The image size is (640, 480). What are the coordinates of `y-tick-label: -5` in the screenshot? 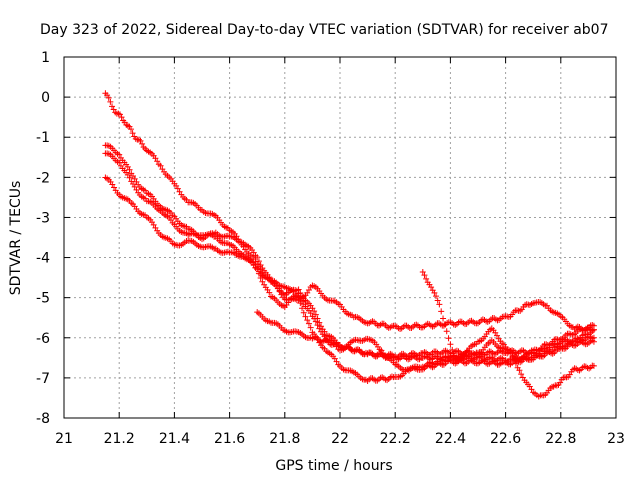 It's located at (43, 299).